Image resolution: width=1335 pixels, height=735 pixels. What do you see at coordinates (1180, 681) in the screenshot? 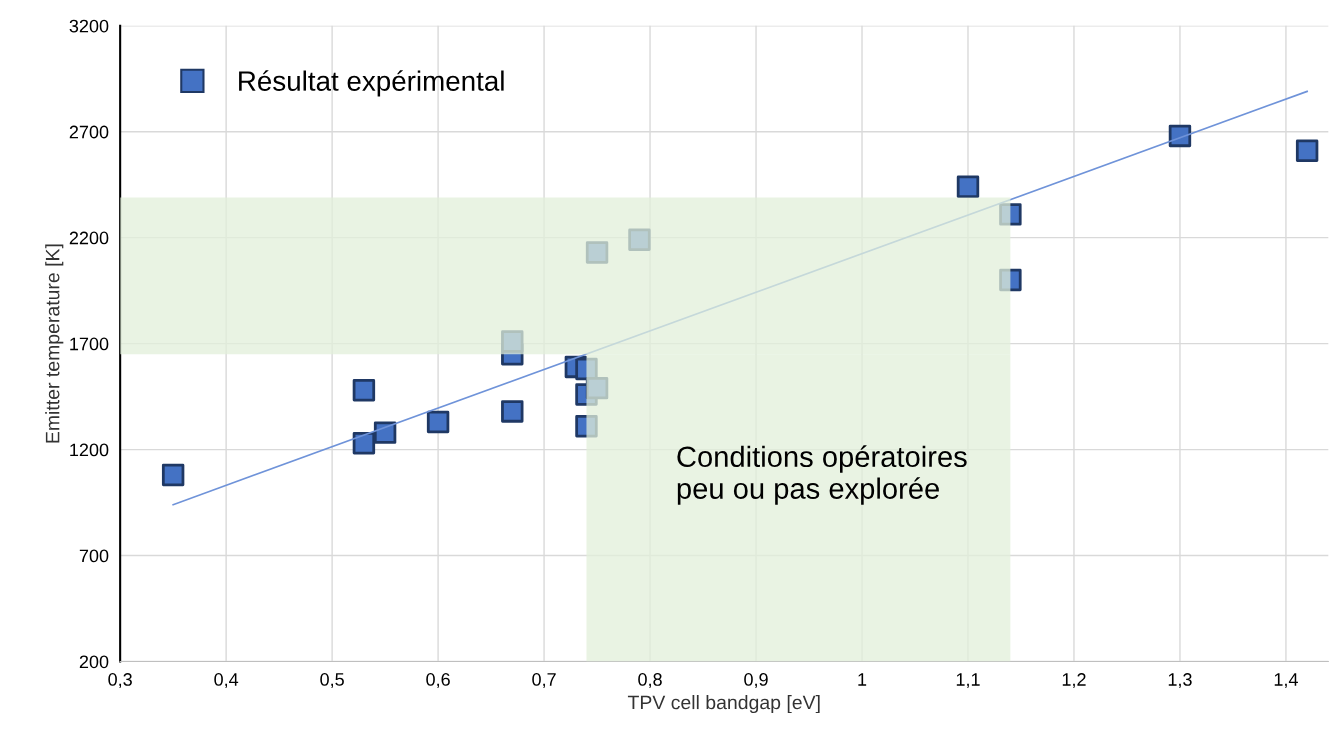
I see `x-tick-label: 1,3` at bounding box center [1180, 681].